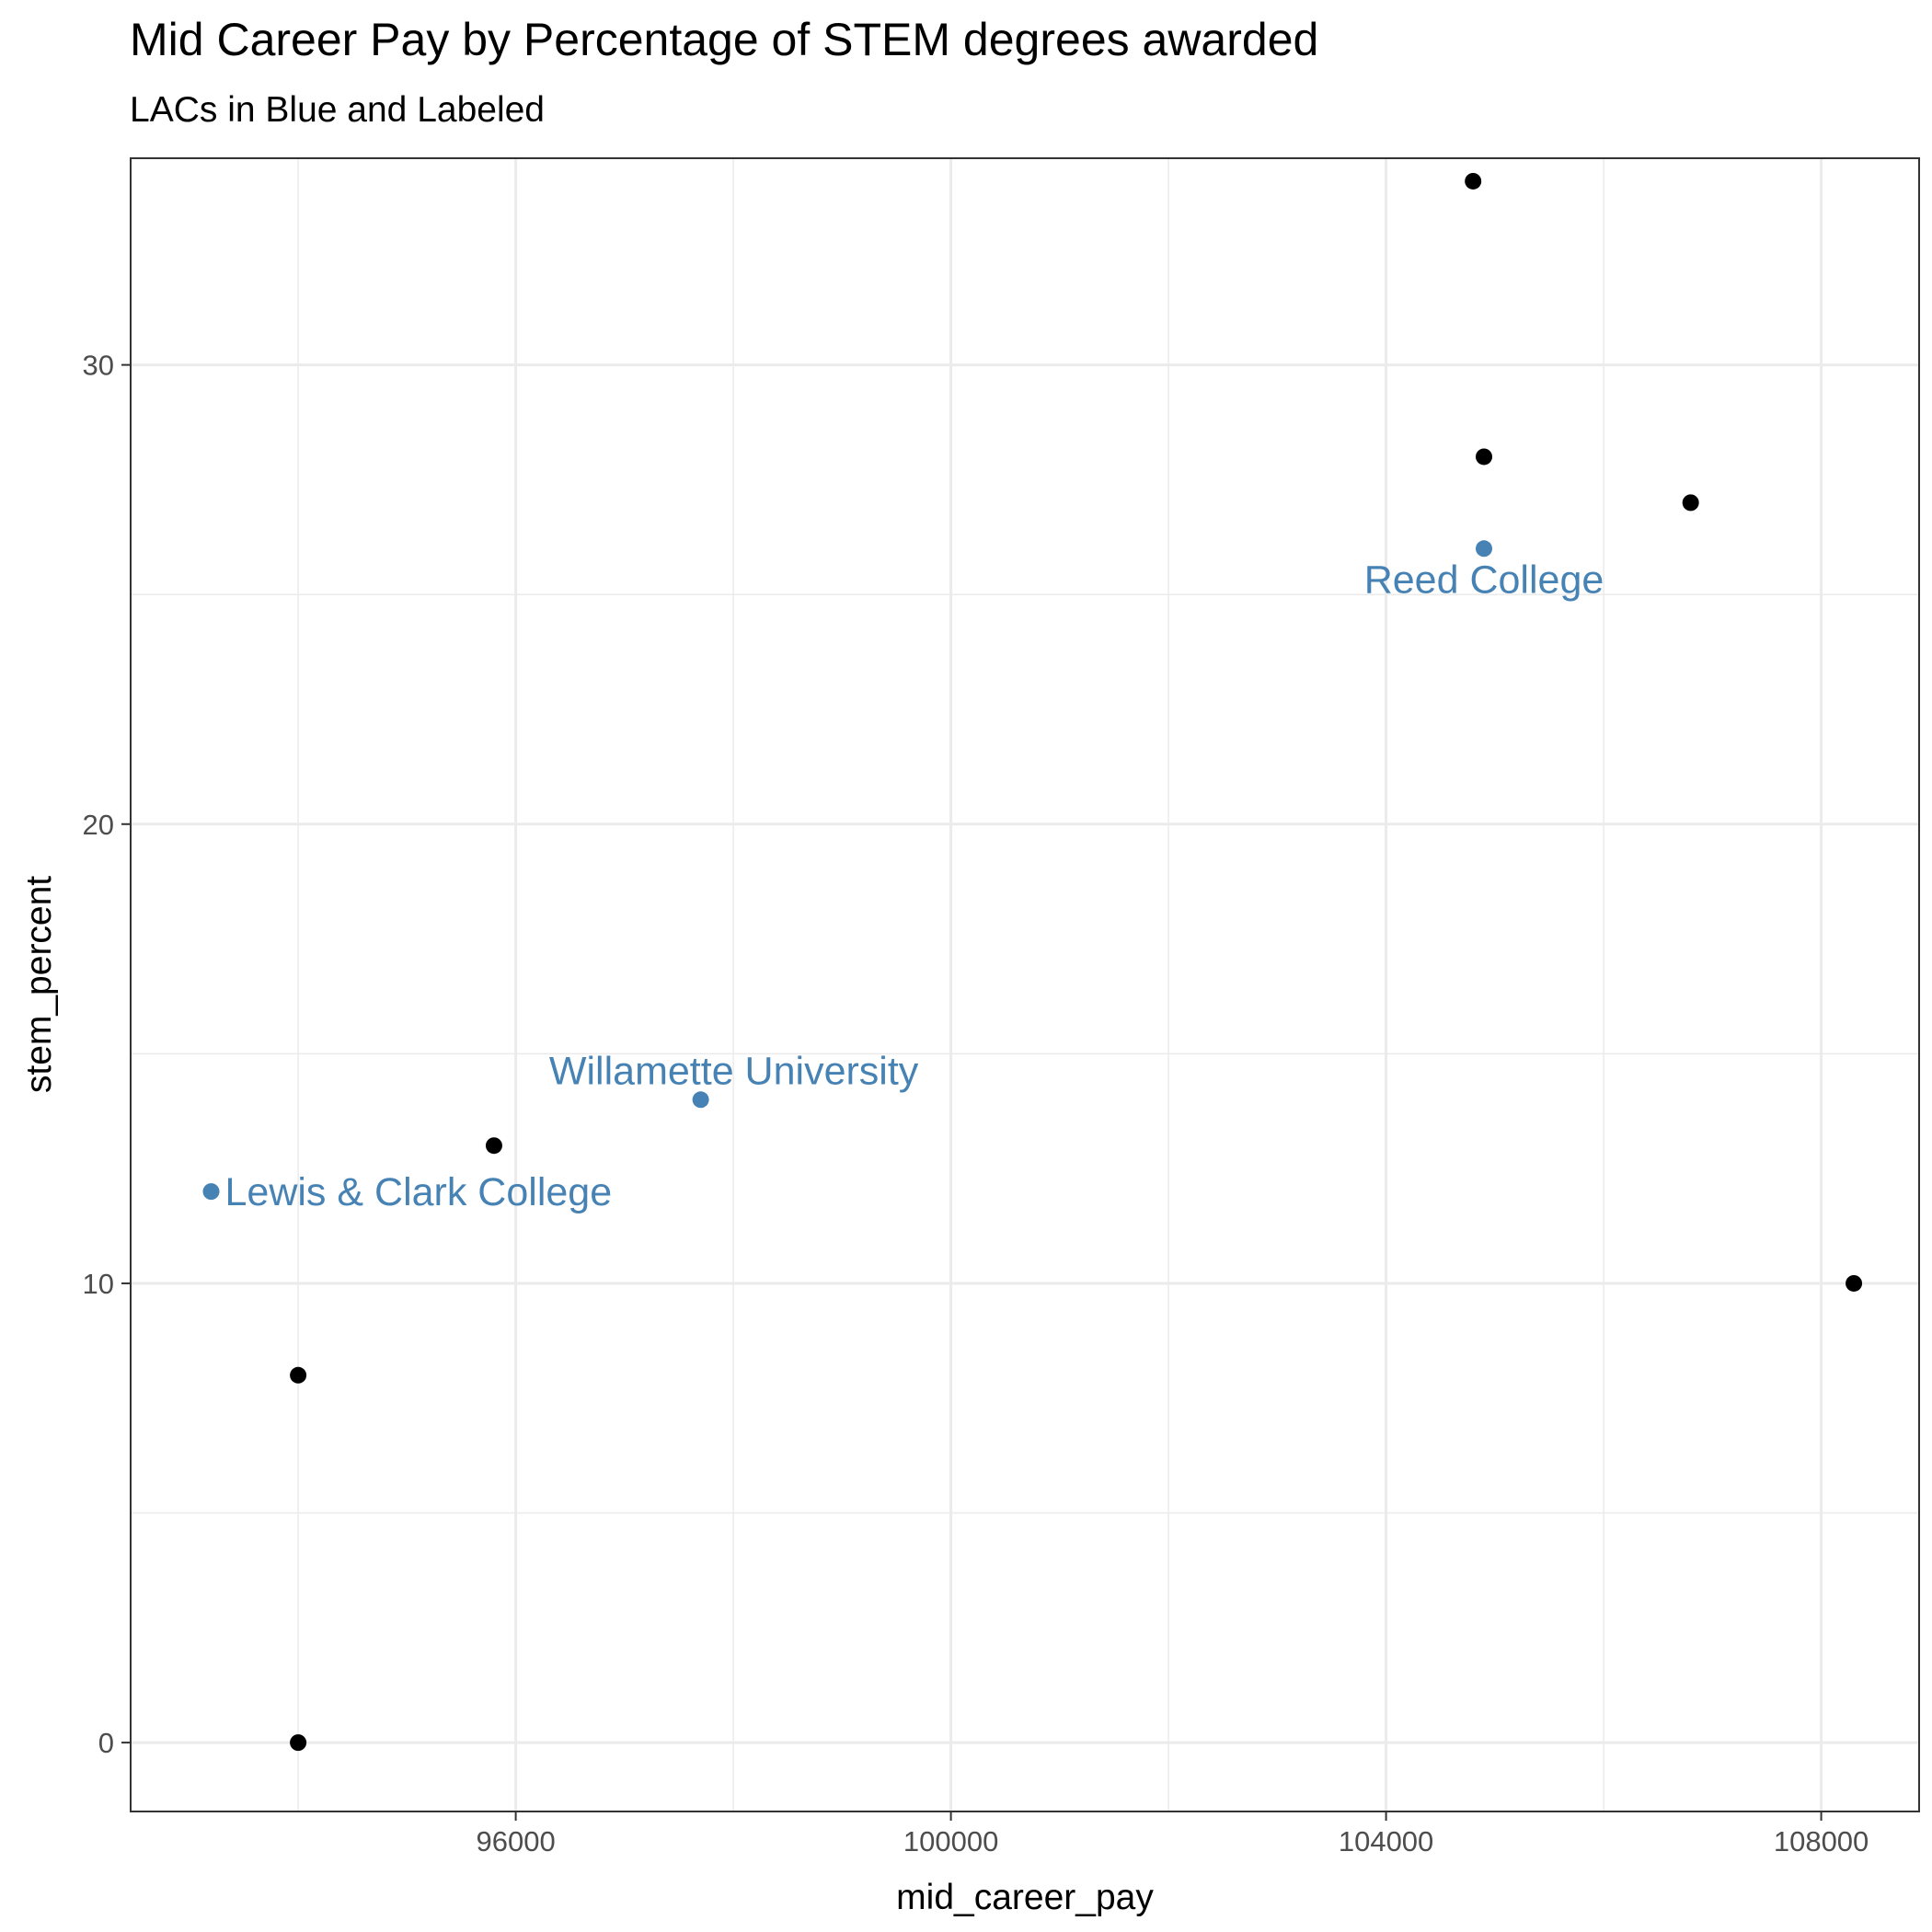 The height and width of the screenshot is (1932, 1932). Describe the element at coordinates (107, 1054) in the screenshot. I see `y-axis-ticks: 0 10 20 30` at that location.